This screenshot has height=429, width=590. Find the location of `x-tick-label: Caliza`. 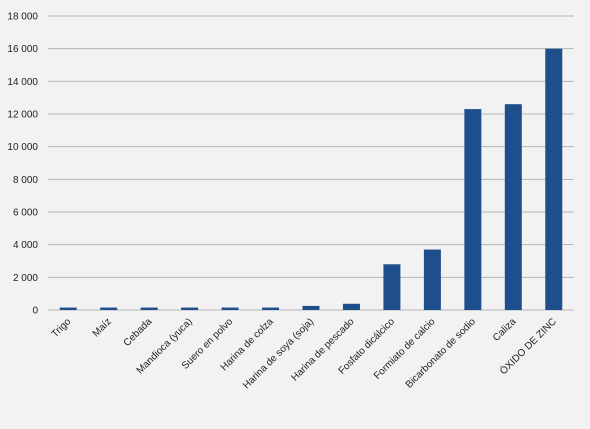

x-tick-label: Caliza is located at coordinates (505, 330).